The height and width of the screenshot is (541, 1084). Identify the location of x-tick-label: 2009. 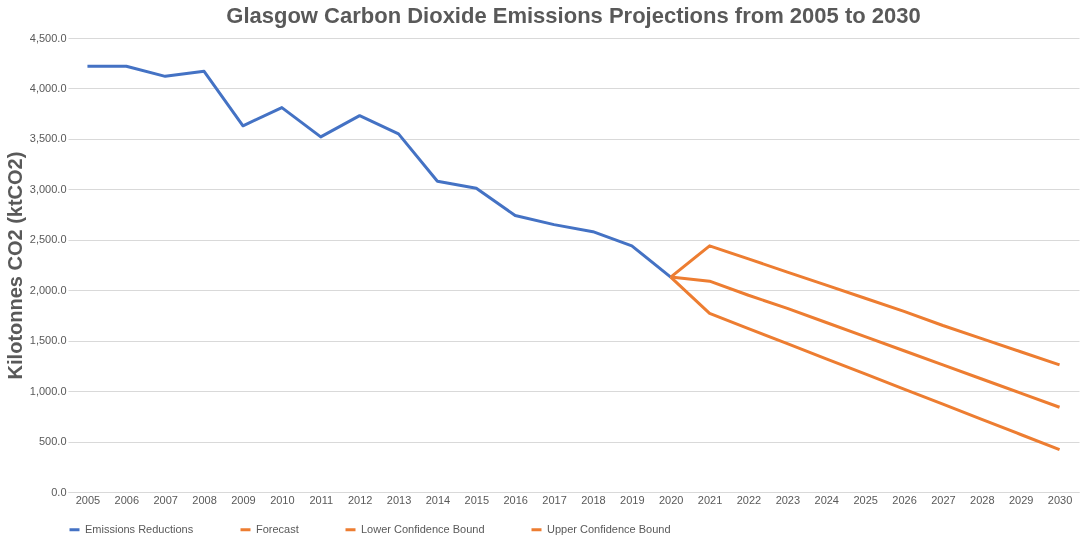
(243, 499).